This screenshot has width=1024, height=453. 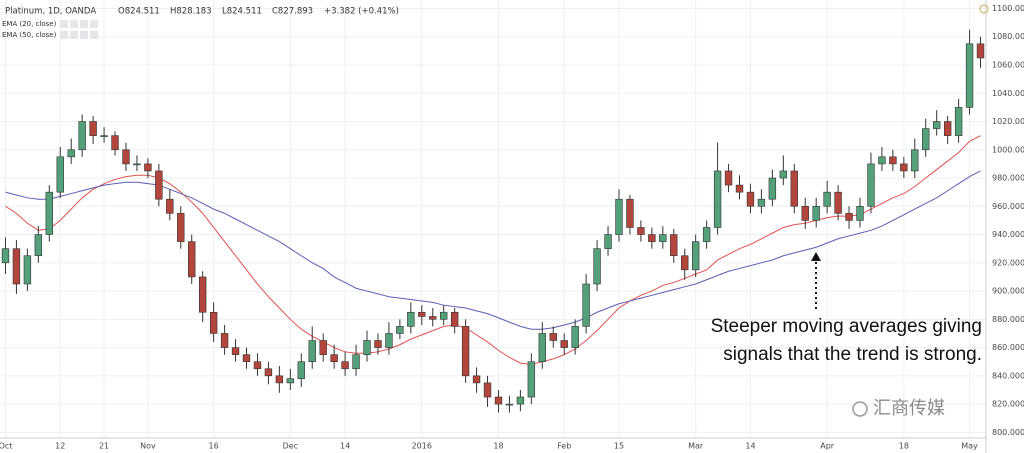 I want to click on alert-icon, so click(x=984, y=9).